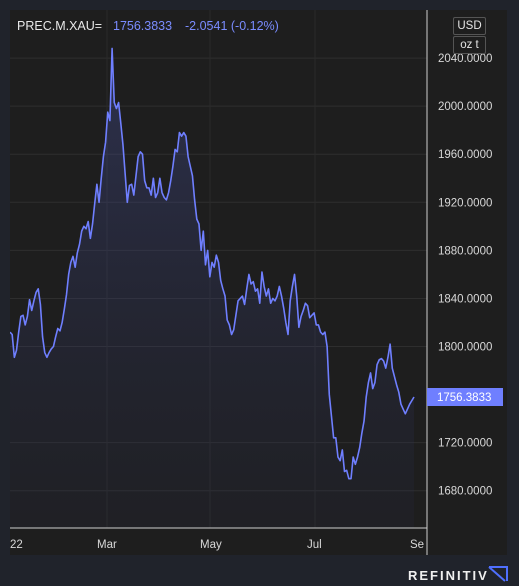 The height and width of the screenshot is (586, 519). What do you see at coordinates (465, 59) in the screenshot?
I see `y-tick-label: 2040.0000` at bounding box center [465, 59].